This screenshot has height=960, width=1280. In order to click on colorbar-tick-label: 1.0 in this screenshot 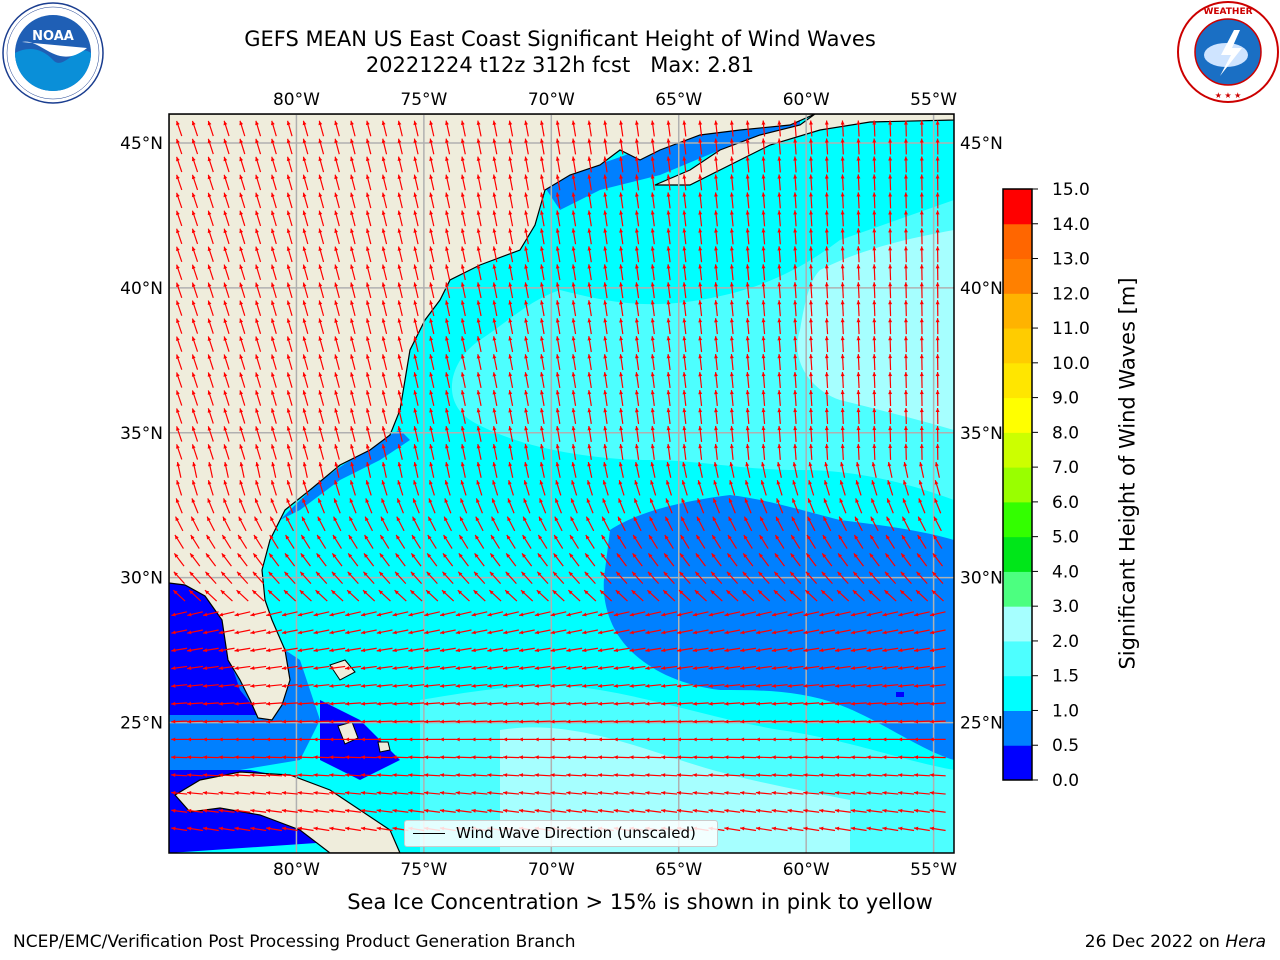, I will do `click(1065, 711)`.